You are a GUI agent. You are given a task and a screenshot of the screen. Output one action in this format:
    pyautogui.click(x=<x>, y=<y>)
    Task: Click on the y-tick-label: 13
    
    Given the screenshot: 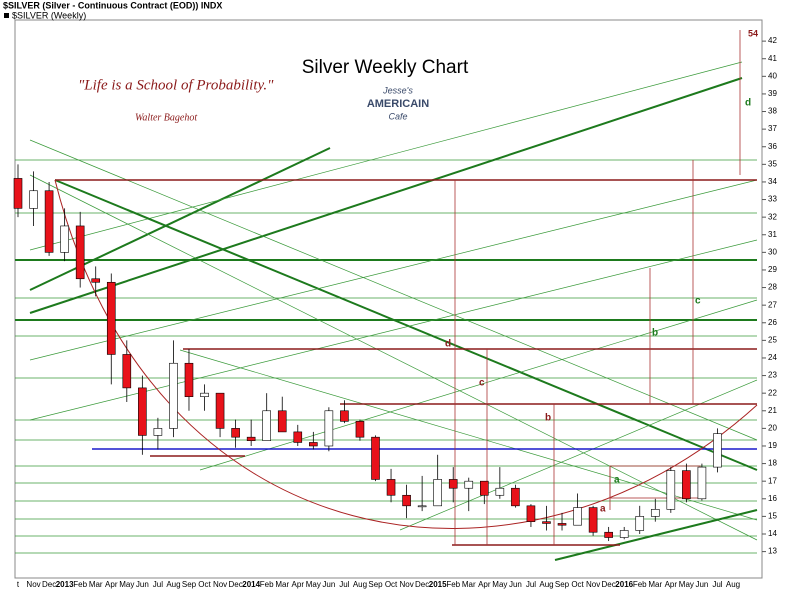 What is the action you would take?
    pyautogui.click(x=772, y=551)
    